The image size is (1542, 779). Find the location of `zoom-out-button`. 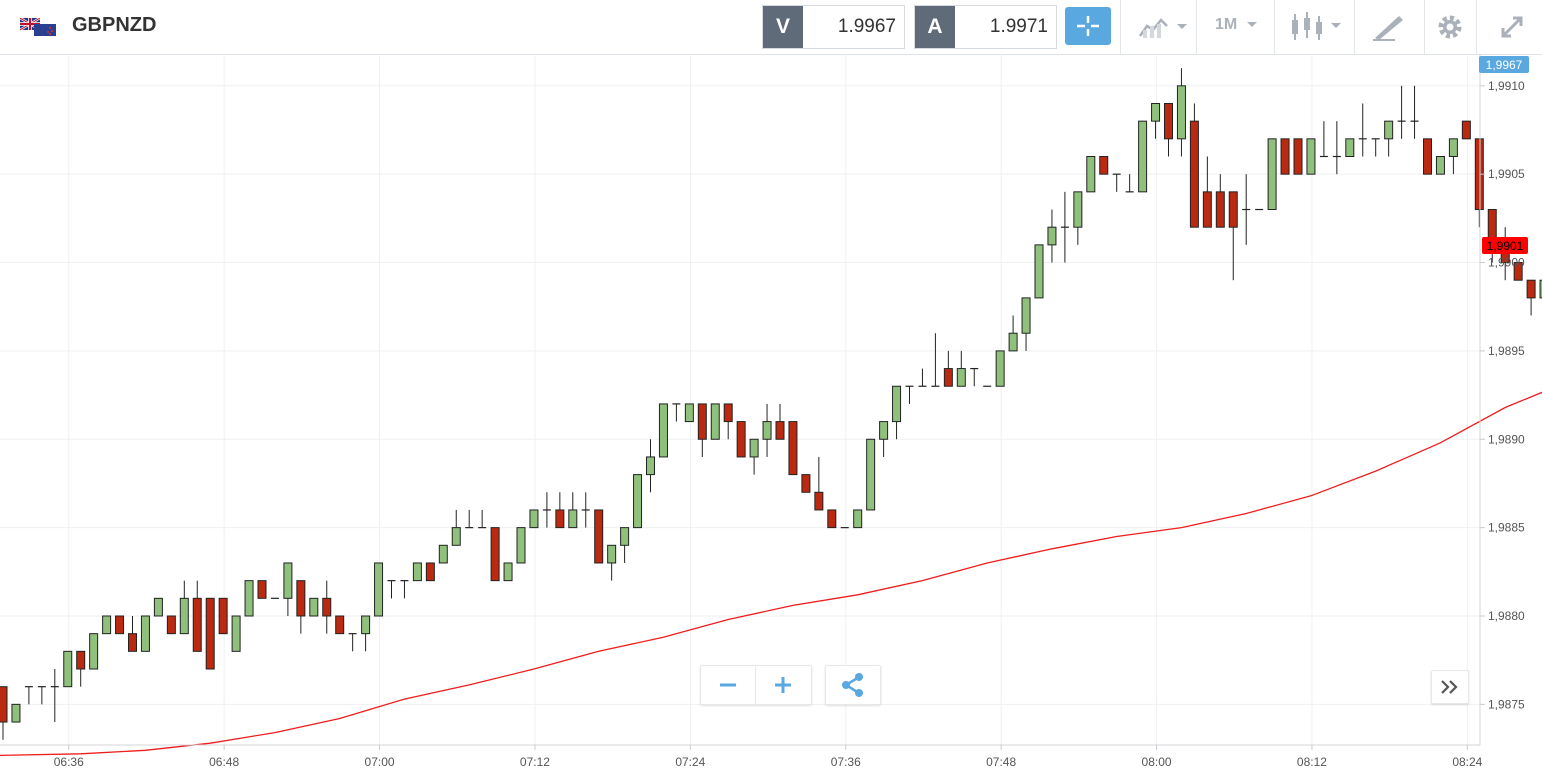

zoom-out-button is located at coordinates (728, 685).